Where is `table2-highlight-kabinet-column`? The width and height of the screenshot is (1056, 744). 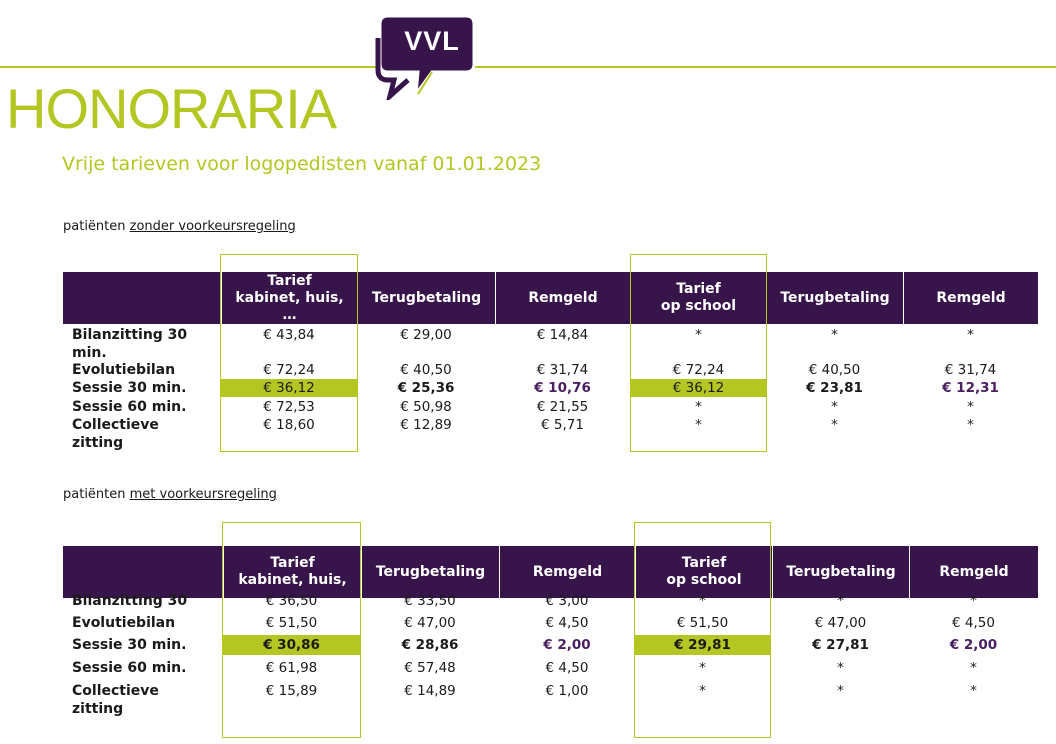 table2-highlight-kabinet-column is located at coordinates (291, 630).